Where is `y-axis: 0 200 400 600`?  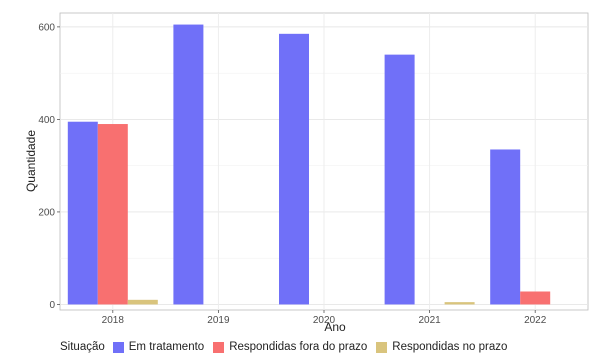
y-axis: 0 200 400 600 is located at coordinates (49, 166).